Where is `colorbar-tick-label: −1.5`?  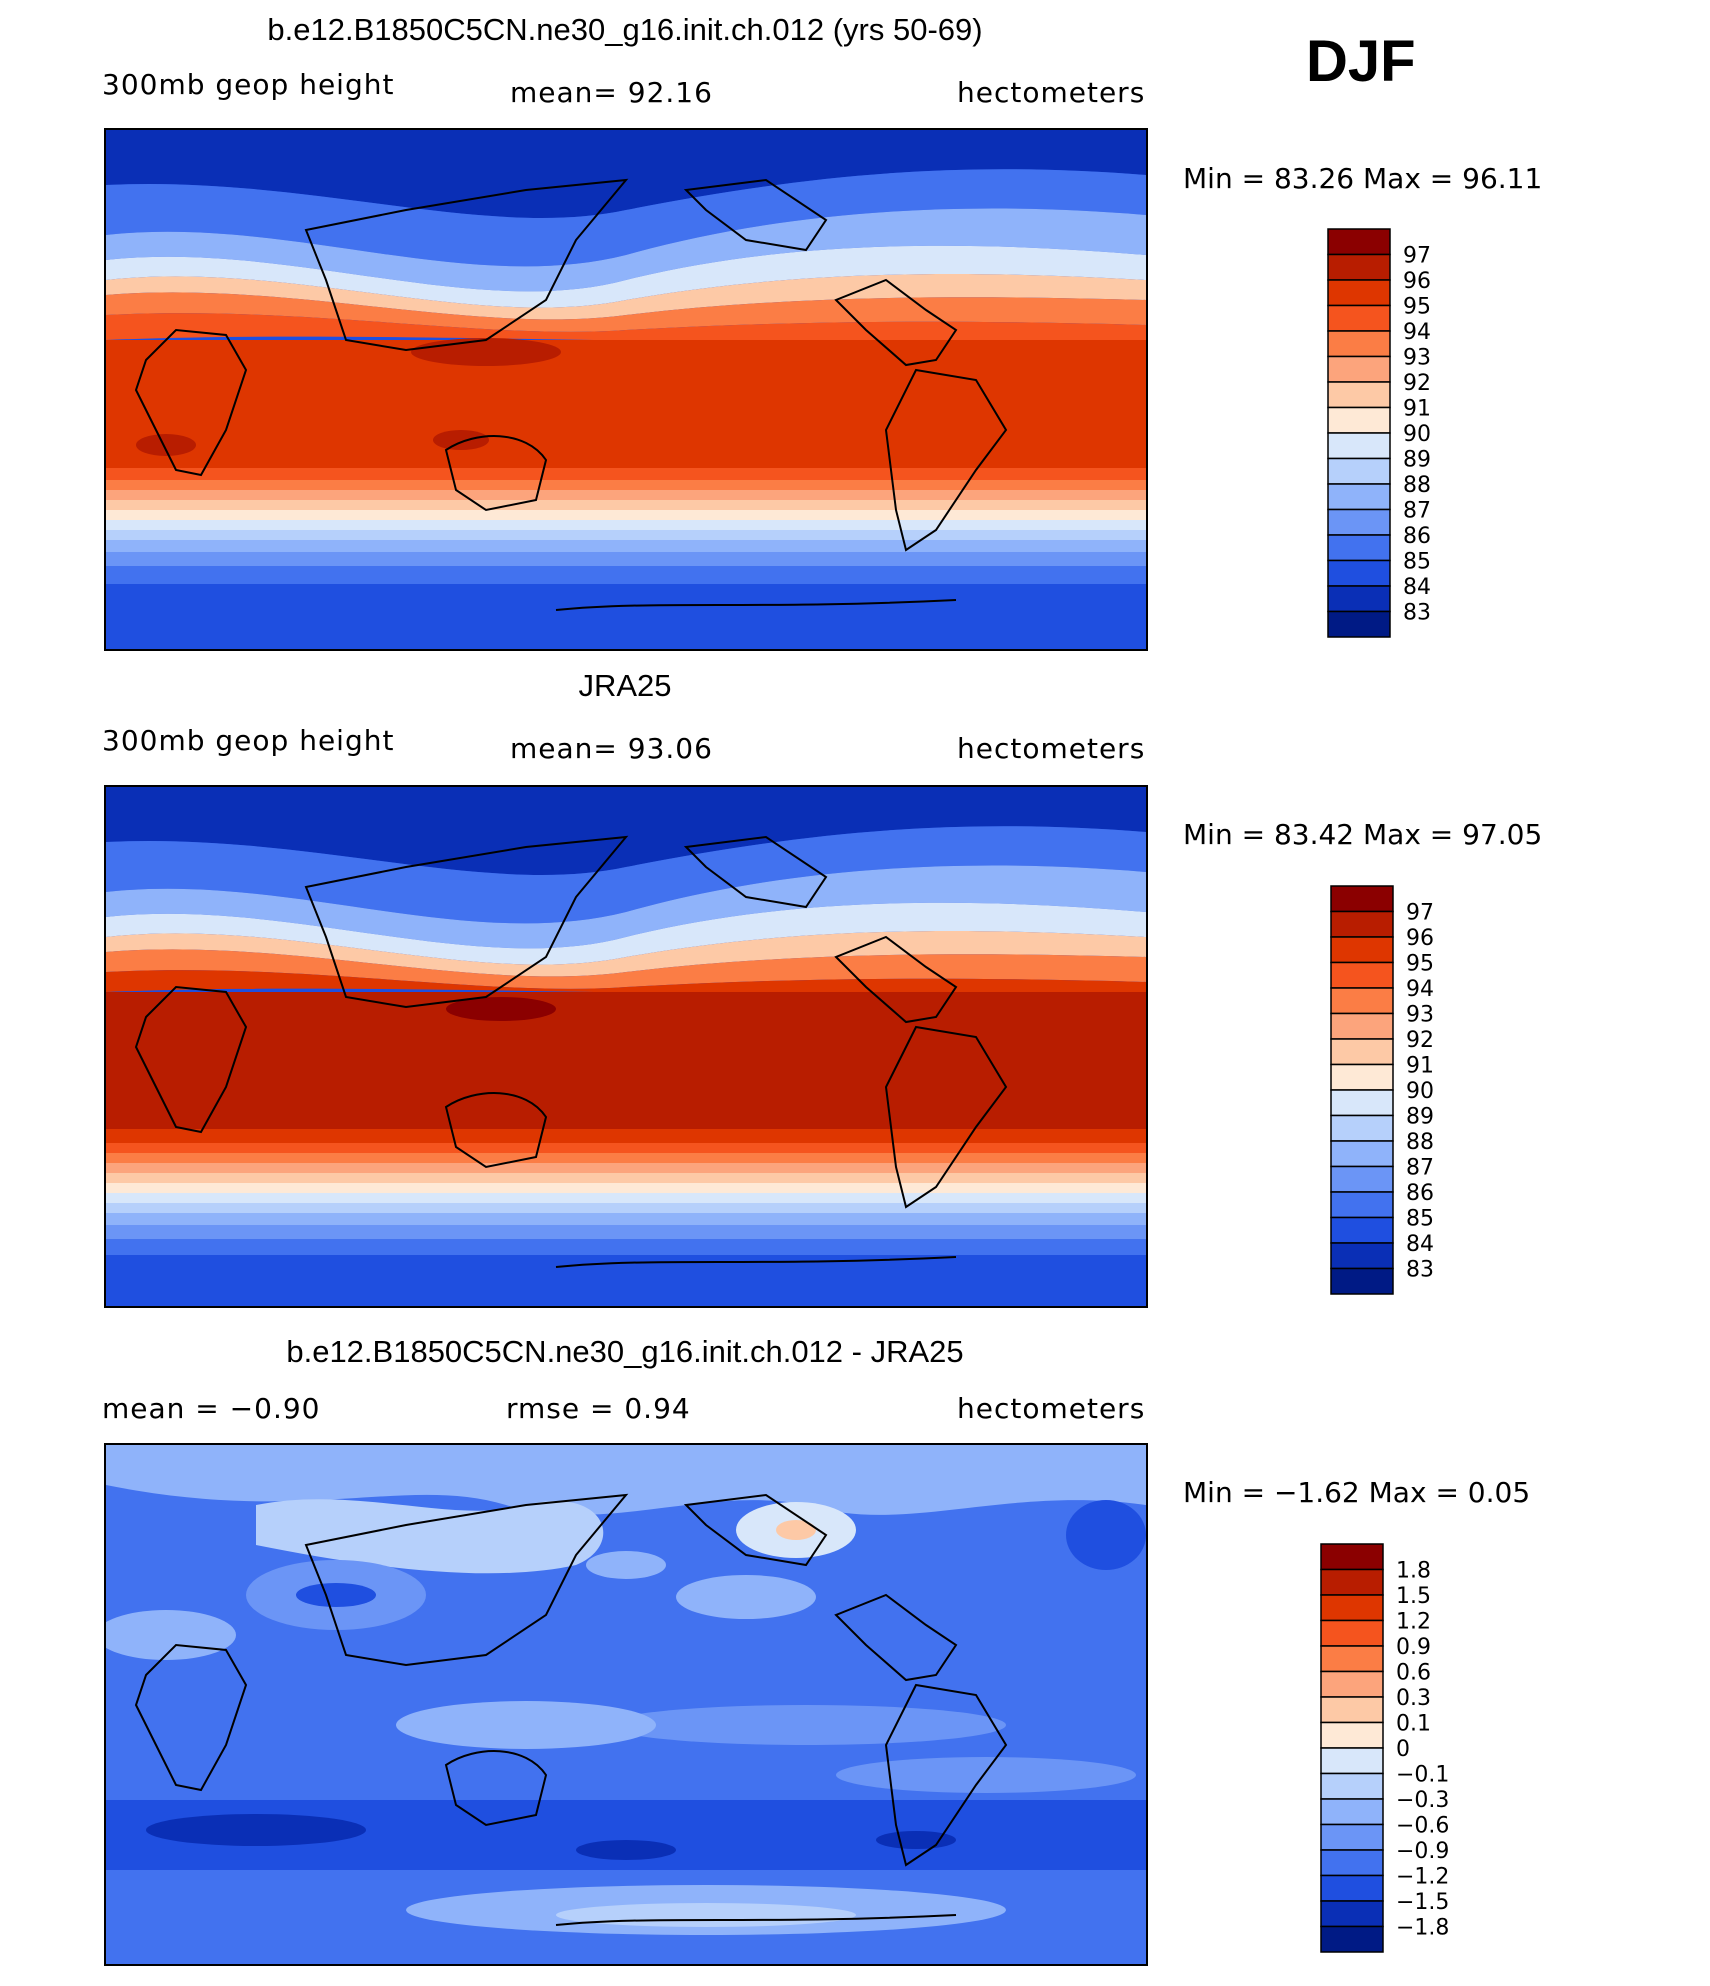
colorbar-tick-label: −1.5 is located at coordinates (1422, 1902).